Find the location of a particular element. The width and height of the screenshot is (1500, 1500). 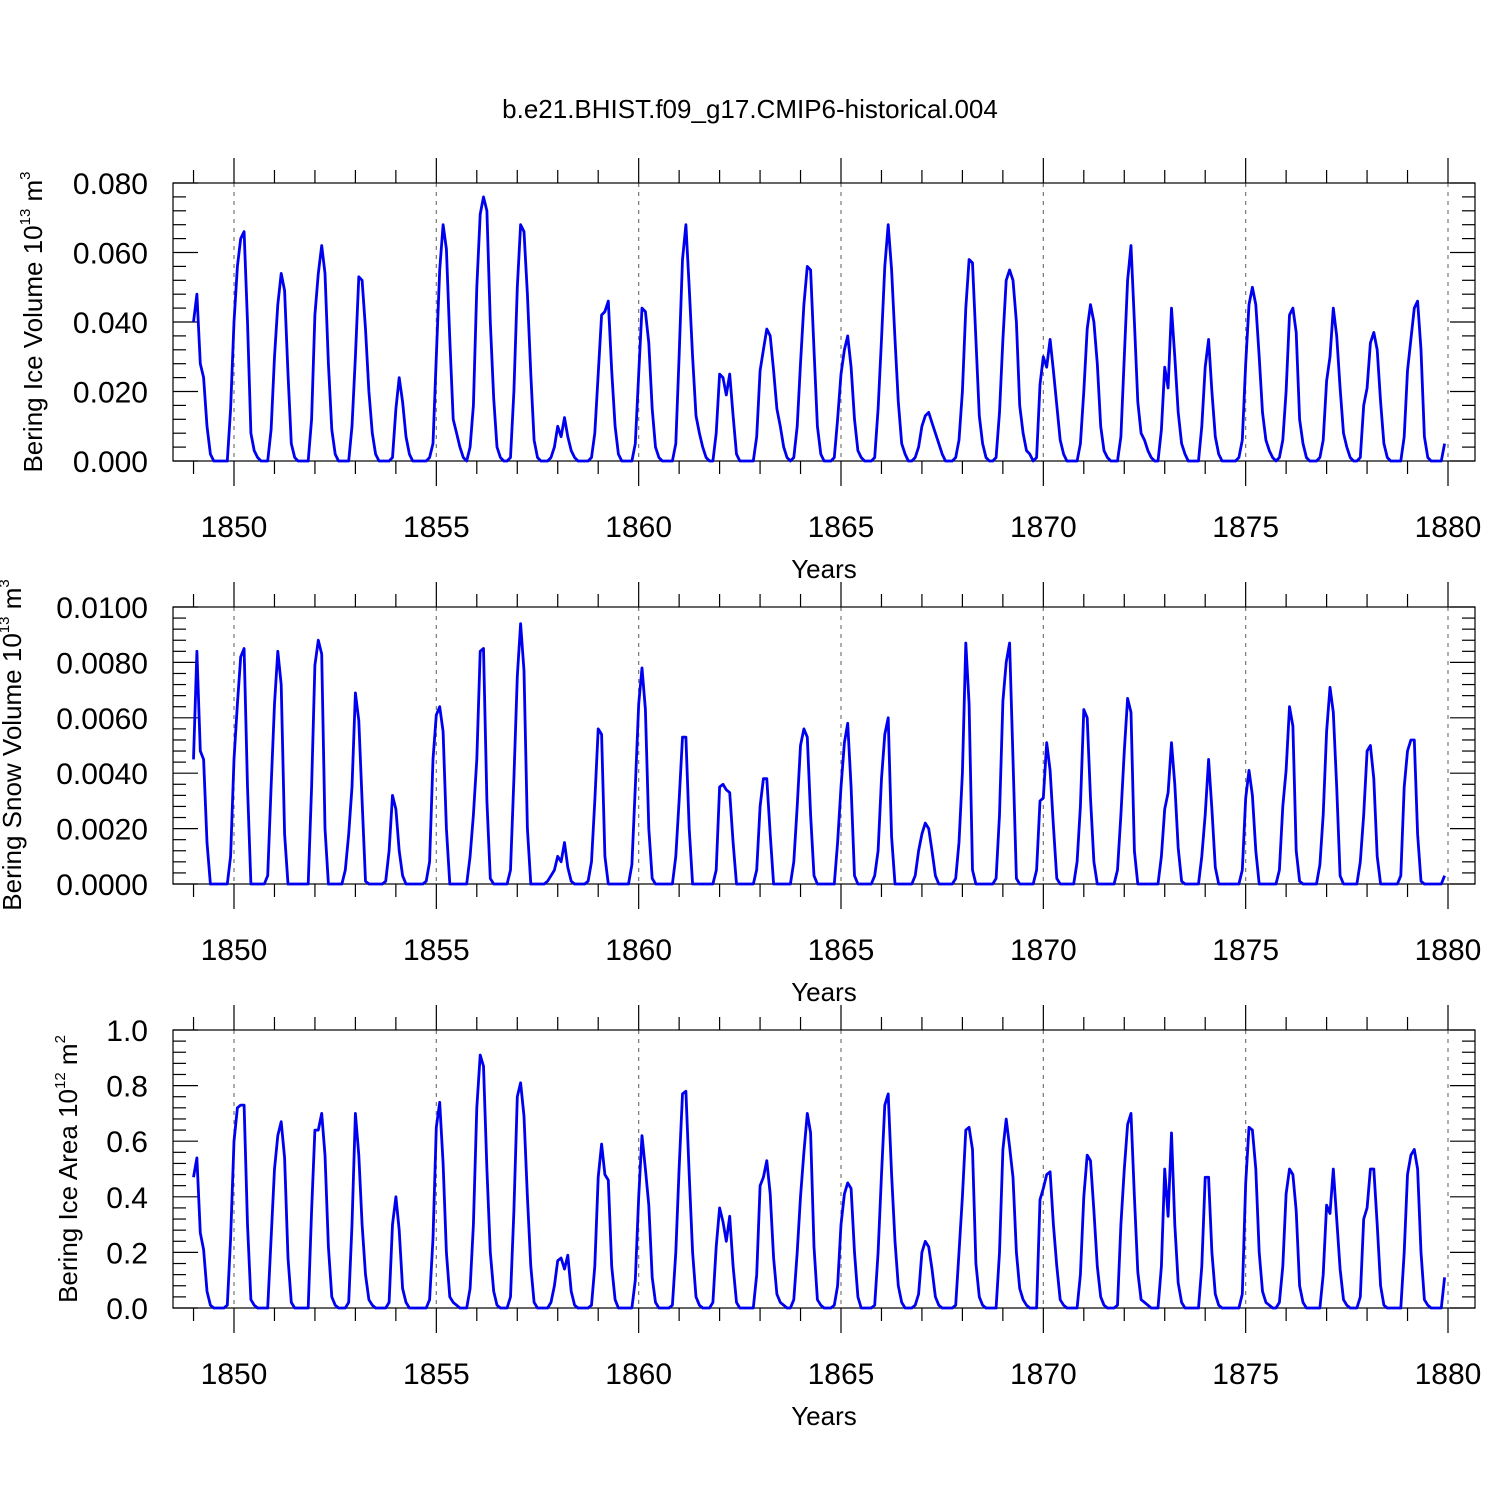

y-tick-label: 0.2 is located at coordinates (127, 1253).